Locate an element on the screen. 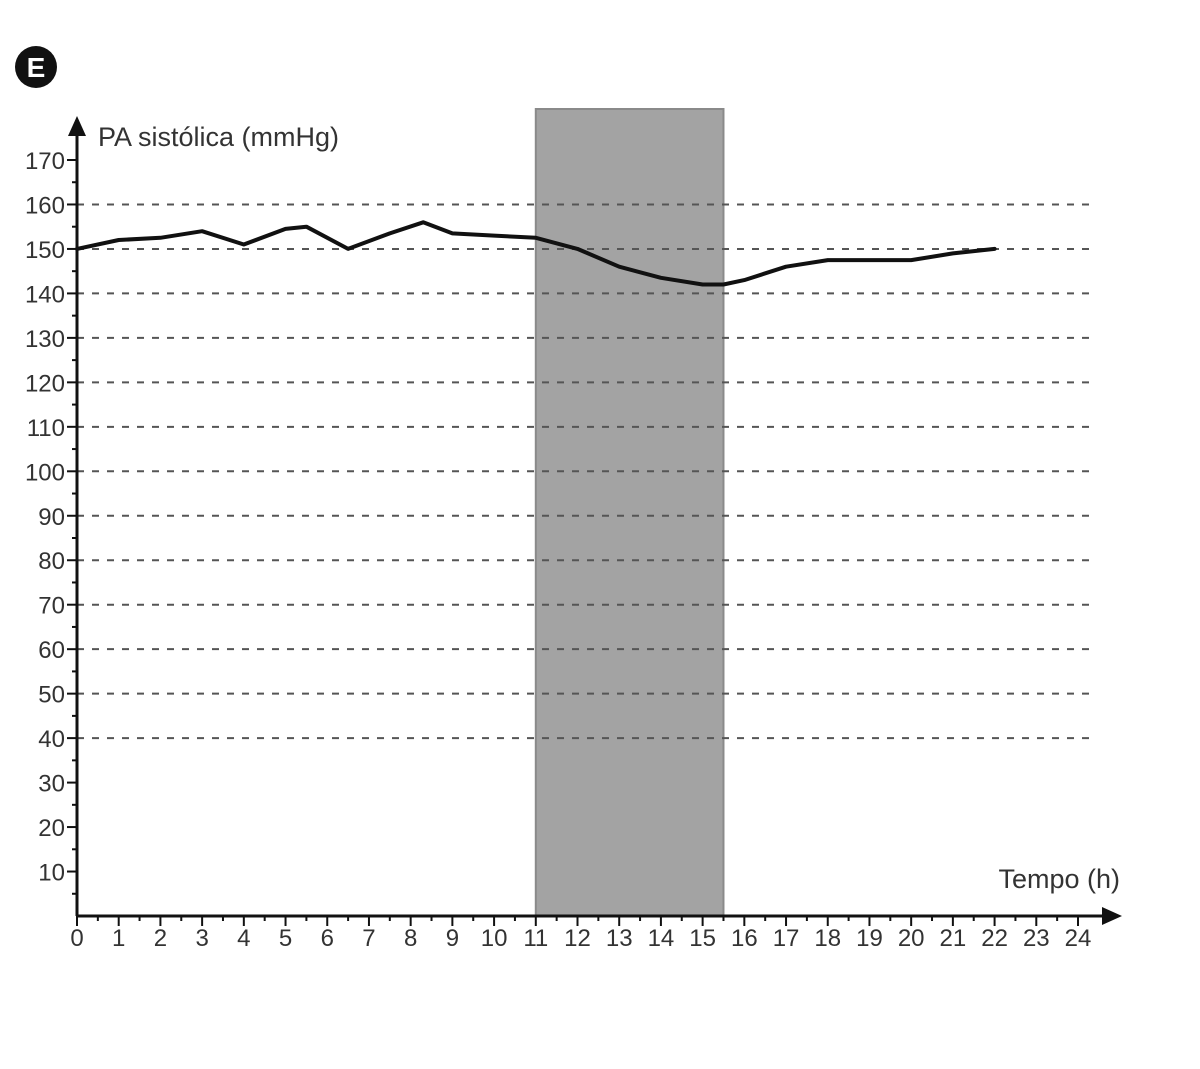 This screenshot has width=1200, height=1069. x-ticks-layer: 0 1 2 3 4 5 6 7 8 9 10 11 12 13 14 15 16 17 18 19 20 21 22 23 24 is located at coordinates (580, 934).